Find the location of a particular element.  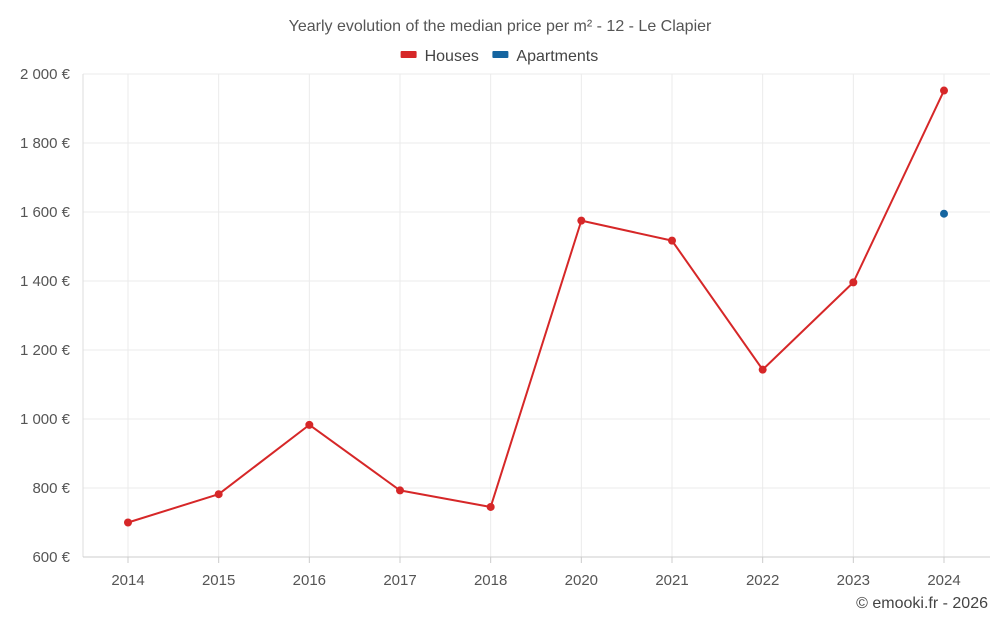

legend-swatch-apartments is located at coordinates (500, 54).